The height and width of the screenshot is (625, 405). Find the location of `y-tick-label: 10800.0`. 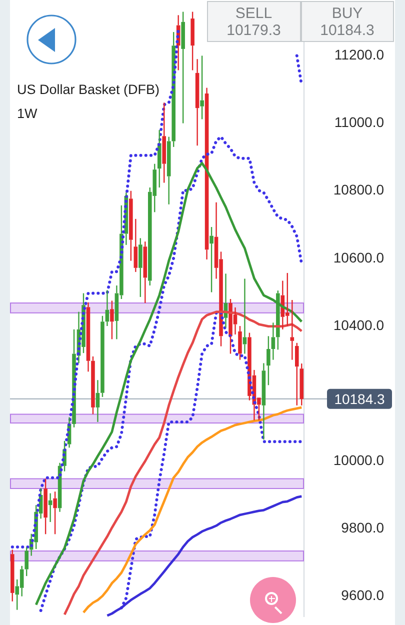

y-tick-label: 10800.0 is located at coordinates (358, 190).